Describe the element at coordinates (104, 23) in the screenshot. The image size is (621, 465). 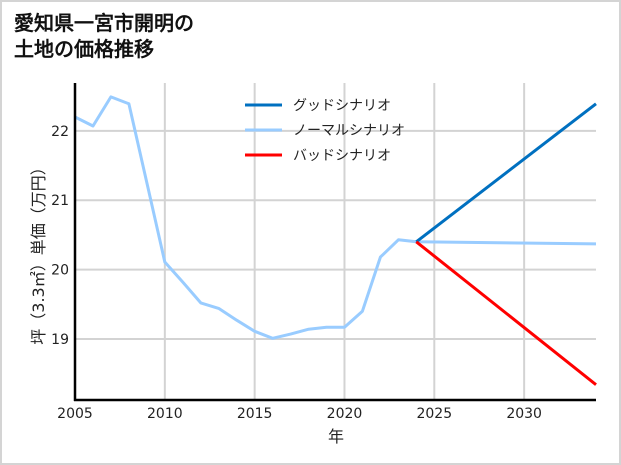
I see `chart-title-line1: 愛知県一宮市開明の` at that location.